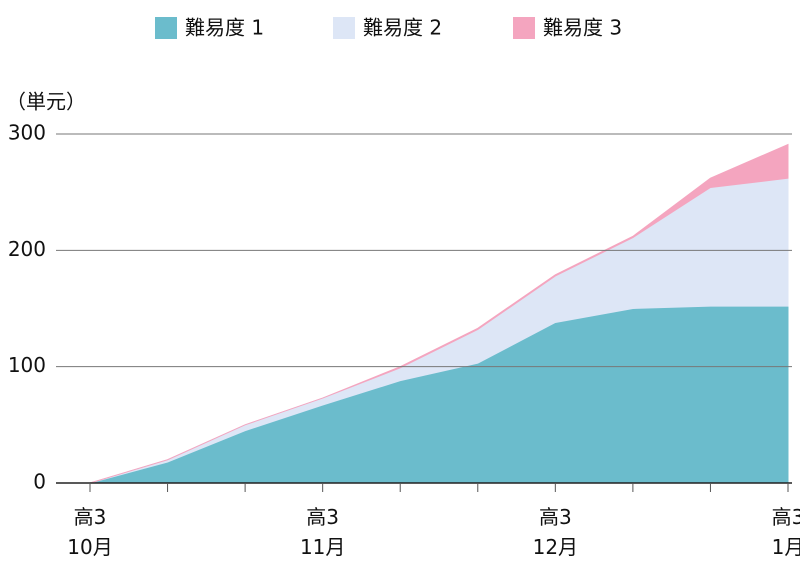 This screenshot has height=570, width=800. I want to click on y-tick-label: 200, so click(27, 249).